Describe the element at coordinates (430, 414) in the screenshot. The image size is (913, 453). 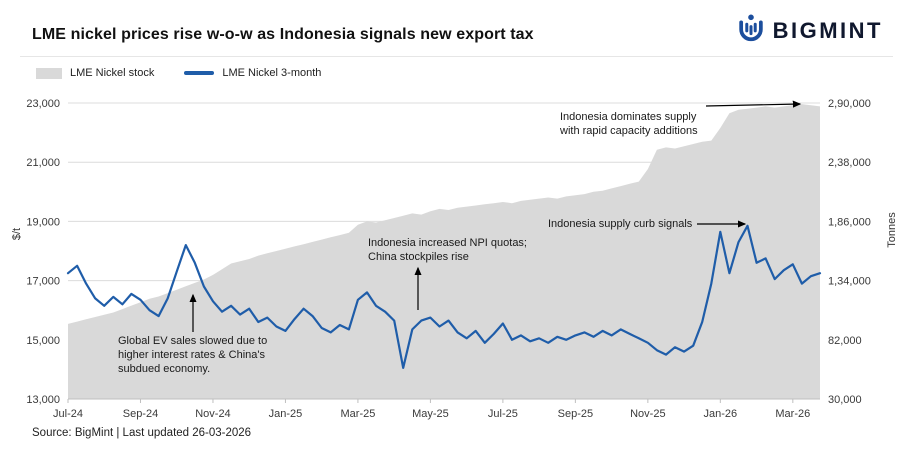
I see `x-axis-tick-label: May-25` at that location.